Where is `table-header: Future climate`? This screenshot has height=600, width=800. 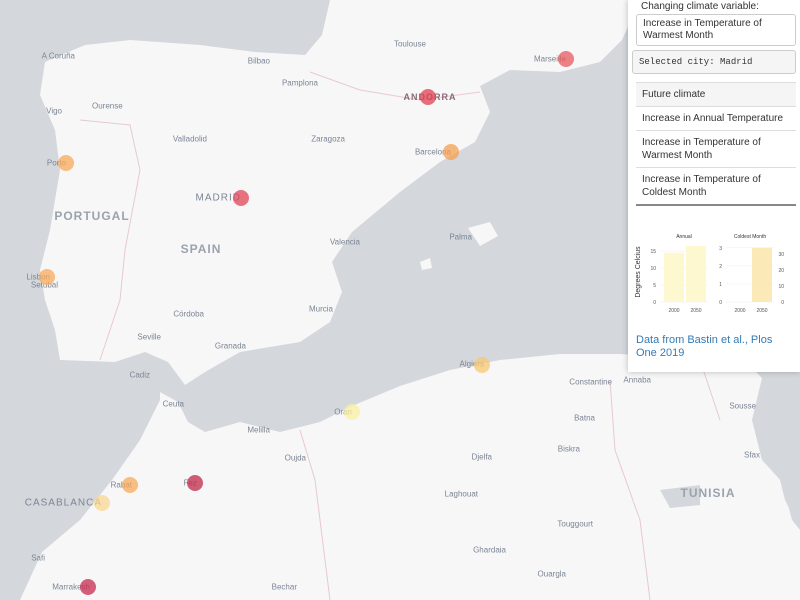
table-header: Future climate is located at coordinates (716, 94).